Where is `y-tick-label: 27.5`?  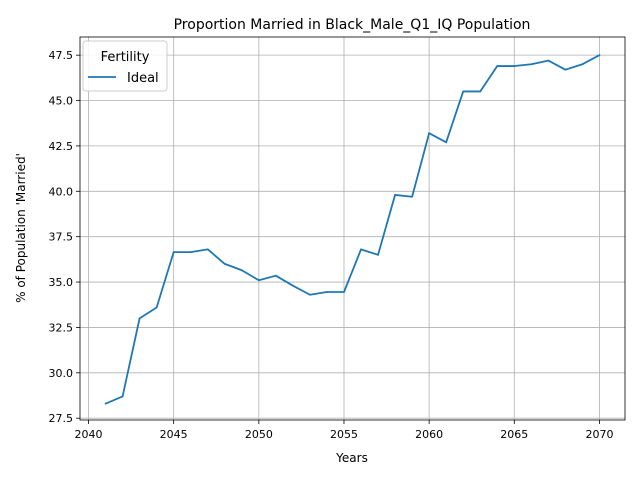 y-tick-label: 27.5 is located at coordinates (61, 418).